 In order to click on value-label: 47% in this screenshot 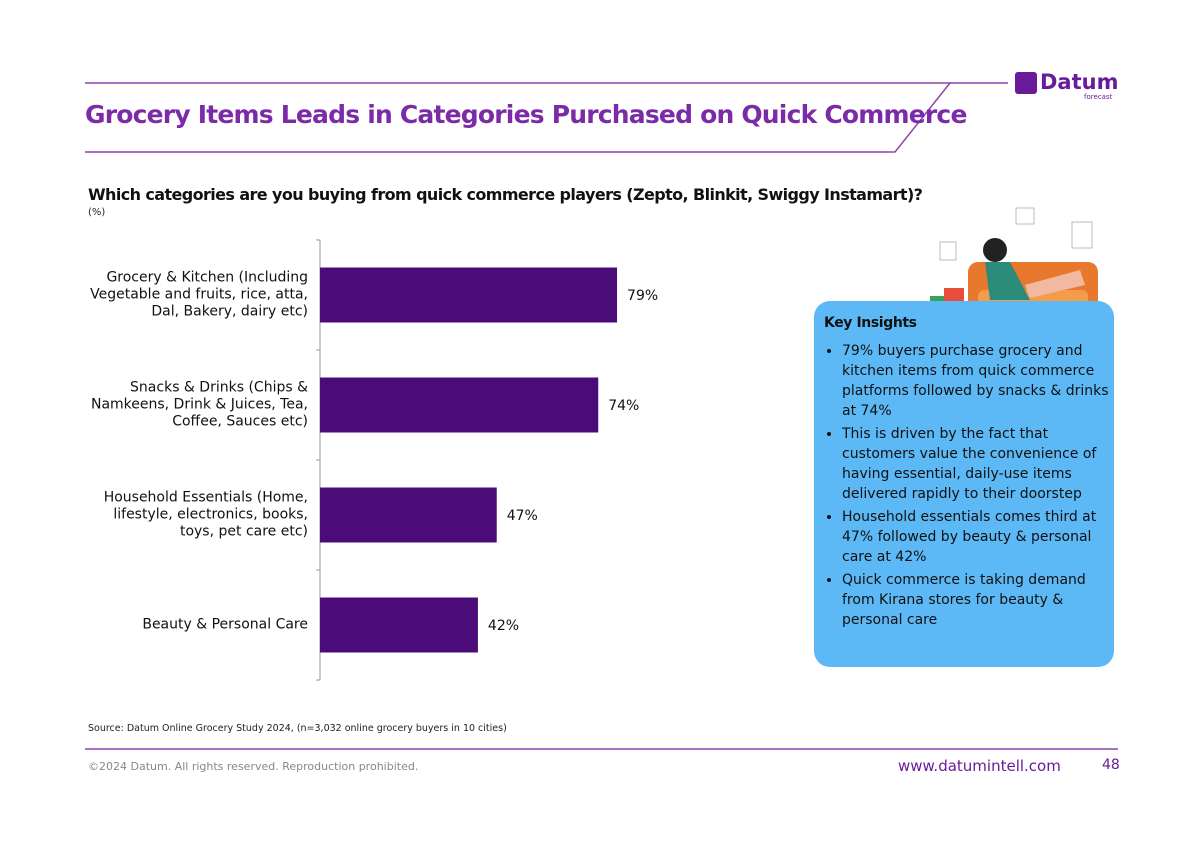, I will do `click(522, 516)`.